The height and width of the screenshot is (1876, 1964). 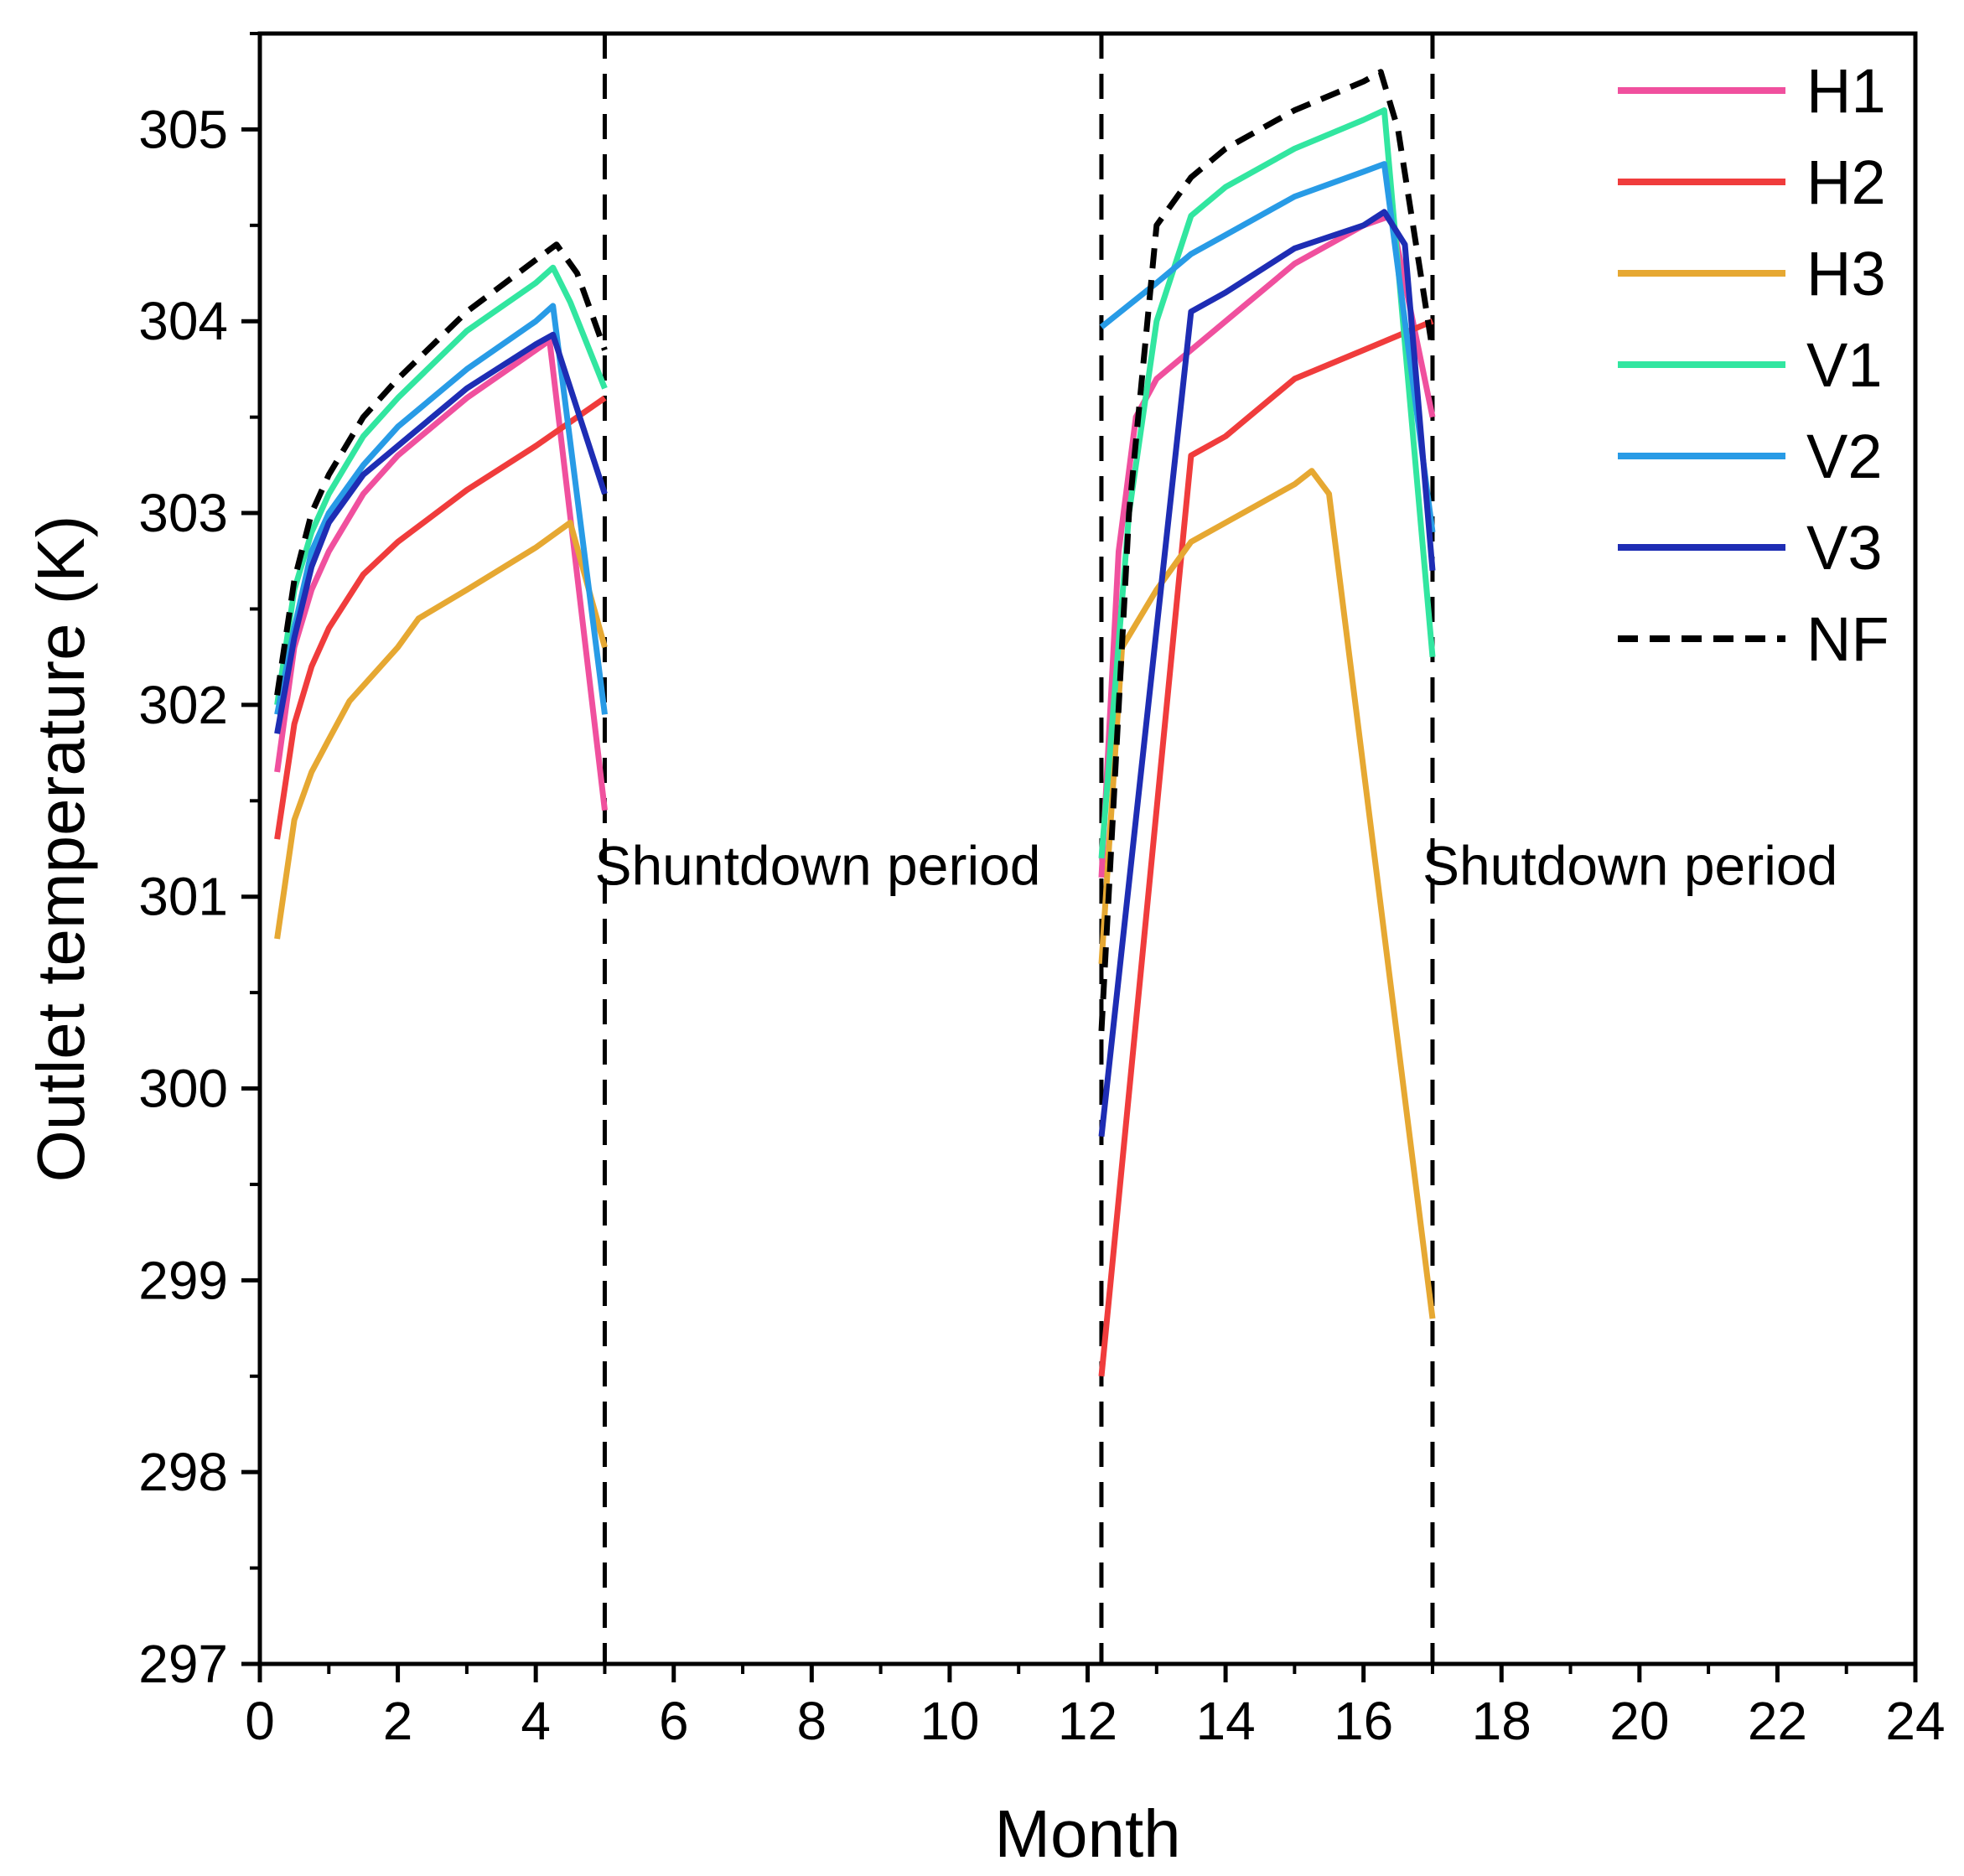 What do you see at coordinates (183, 321) in the screenshot?
I see `y-tick-label: 304` at bounding box center [183, 321].